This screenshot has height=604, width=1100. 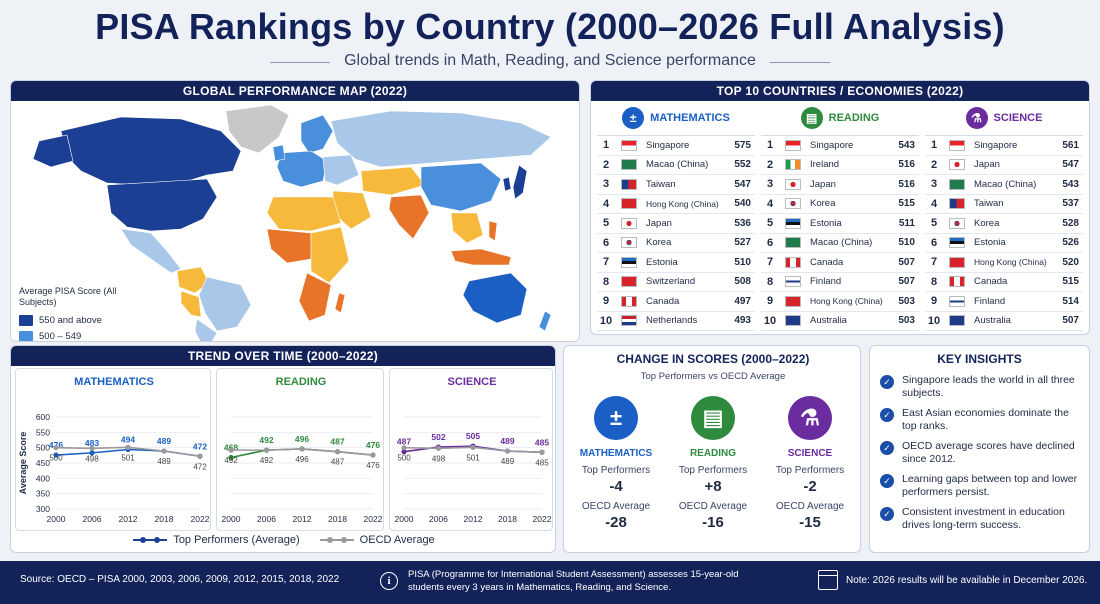 I want to click on map-region-southern-africa, so click(x=315, y=297).